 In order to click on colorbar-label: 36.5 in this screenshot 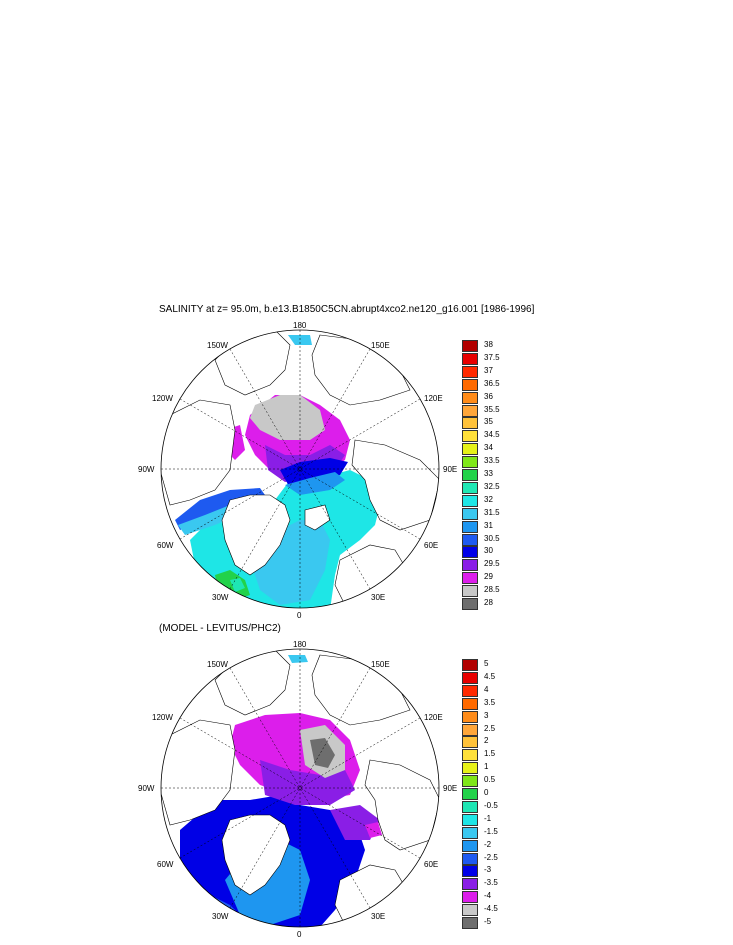, I will do `click(492, 383)`.